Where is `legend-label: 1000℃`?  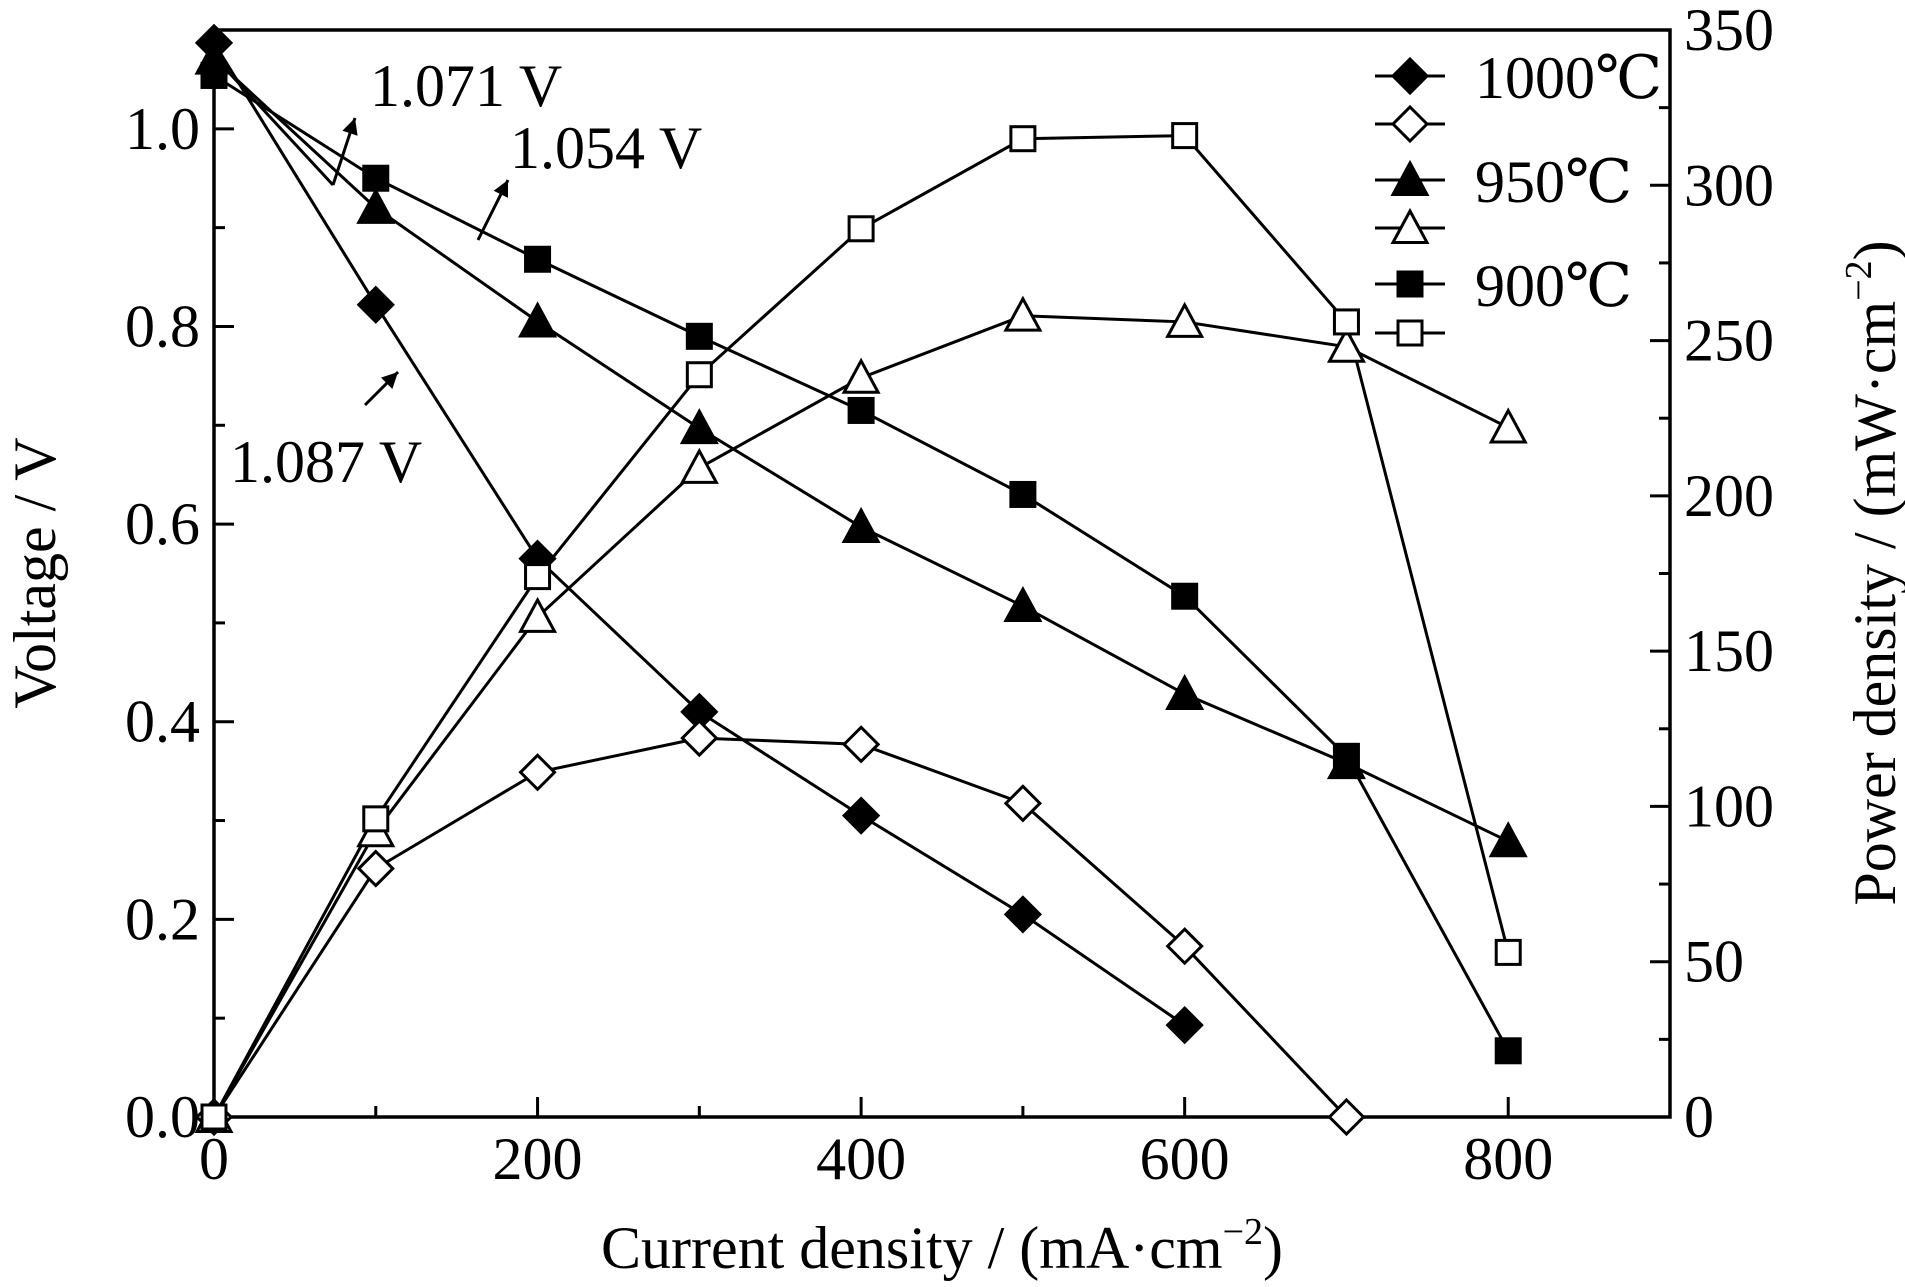 legend-label: 1000℃ is located at coordinates (1568, 78).